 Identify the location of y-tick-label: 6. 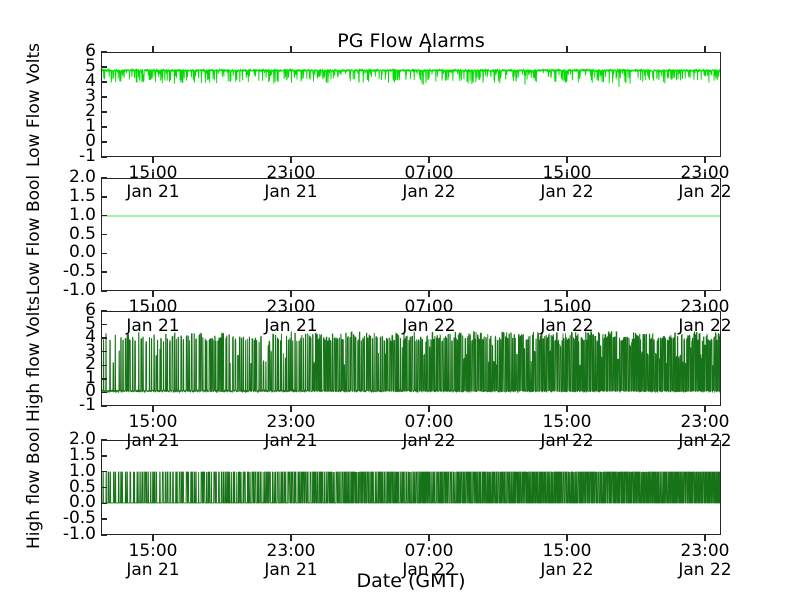
(90, 51).